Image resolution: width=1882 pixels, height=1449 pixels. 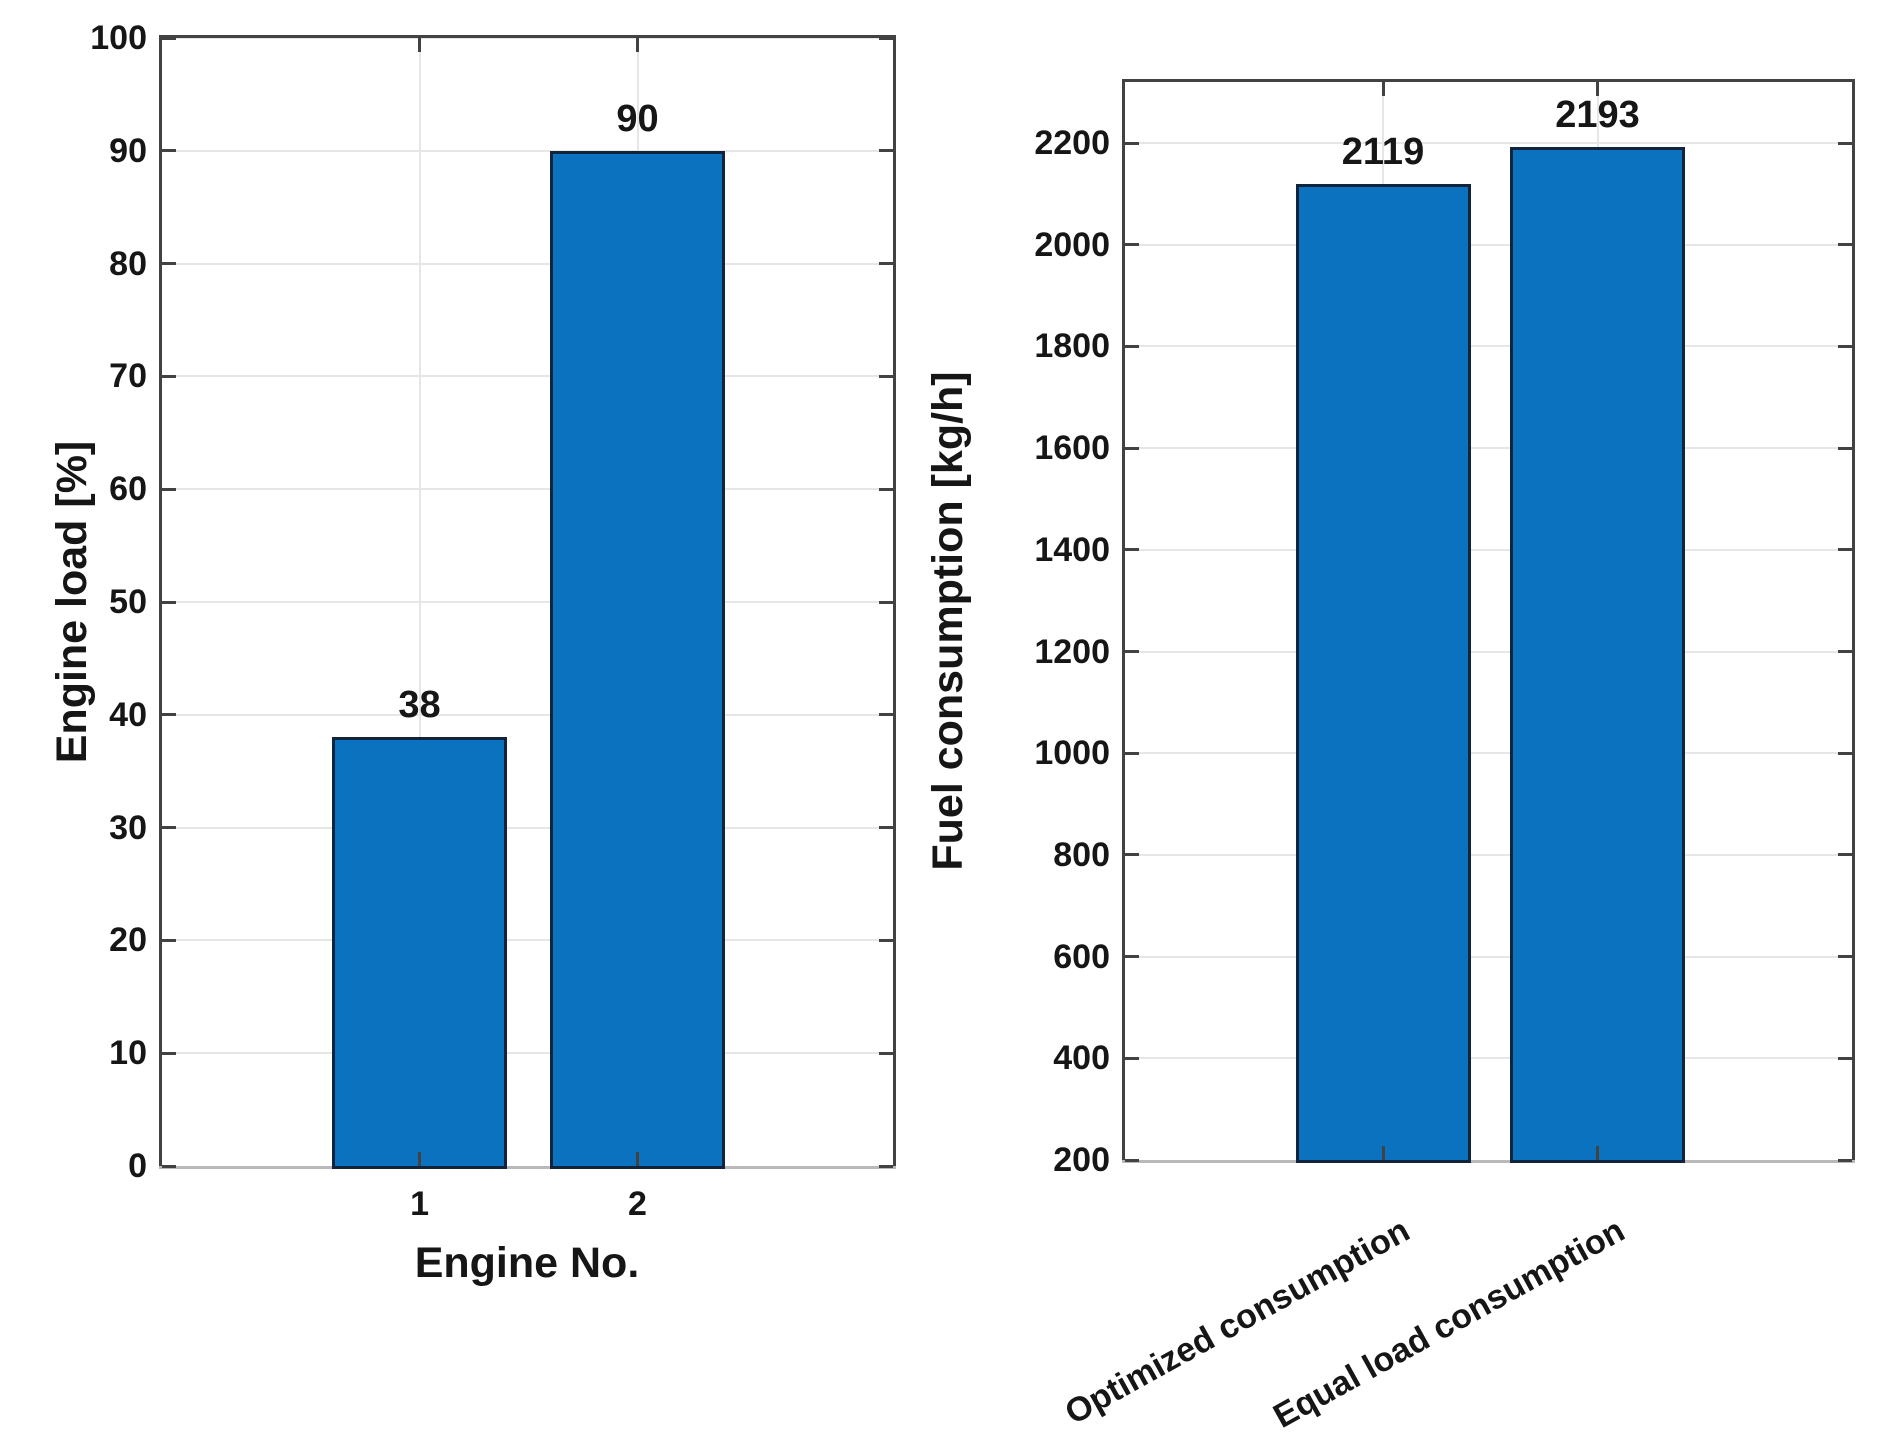 I want to click on y-tick-label: 60, so click(x=128, y=489).